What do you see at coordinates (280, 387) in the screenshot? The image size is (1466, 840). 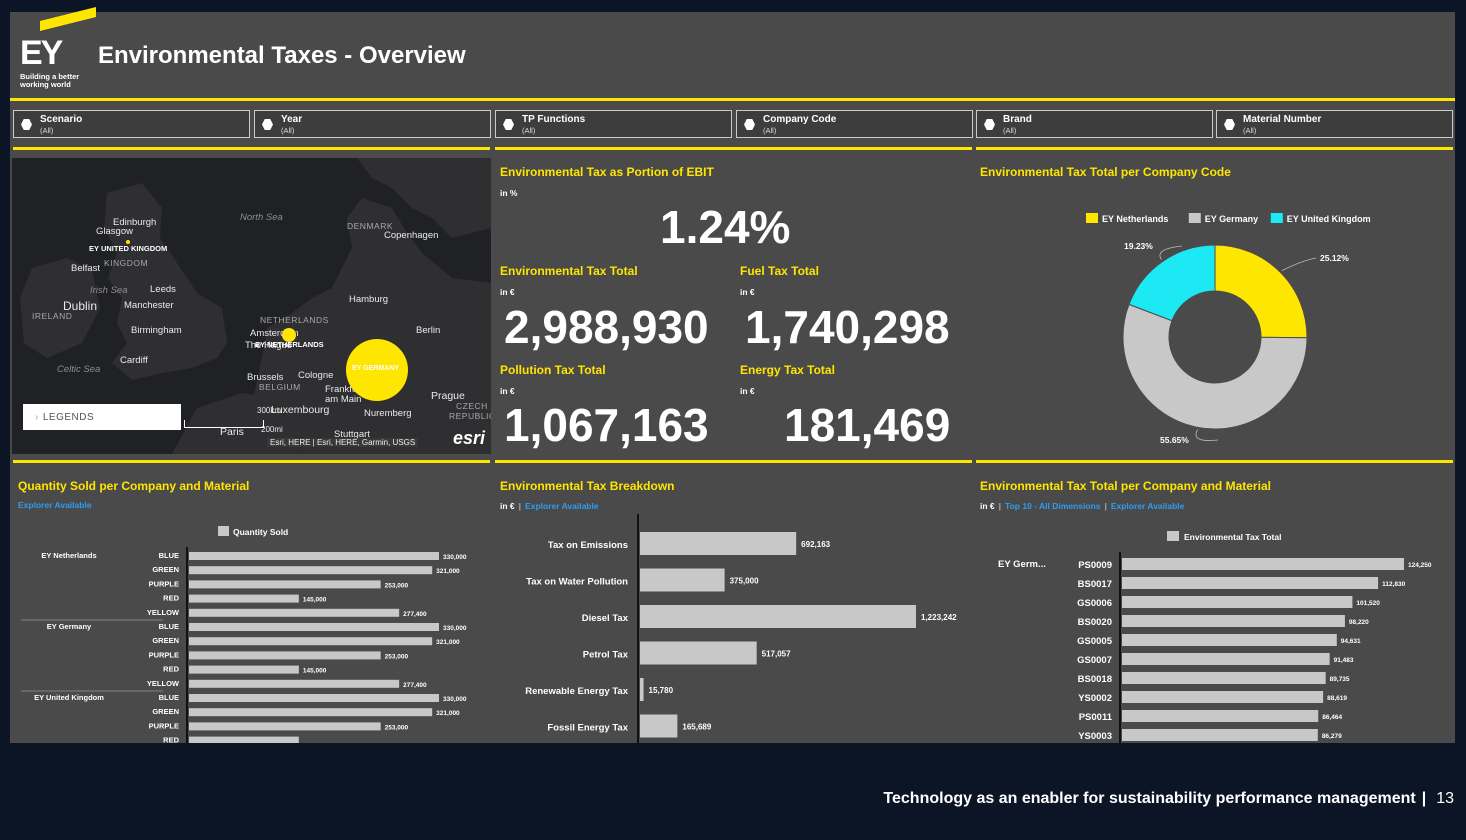 I see `map-label-country: BELGIUM` at bounding box center [280, 387].